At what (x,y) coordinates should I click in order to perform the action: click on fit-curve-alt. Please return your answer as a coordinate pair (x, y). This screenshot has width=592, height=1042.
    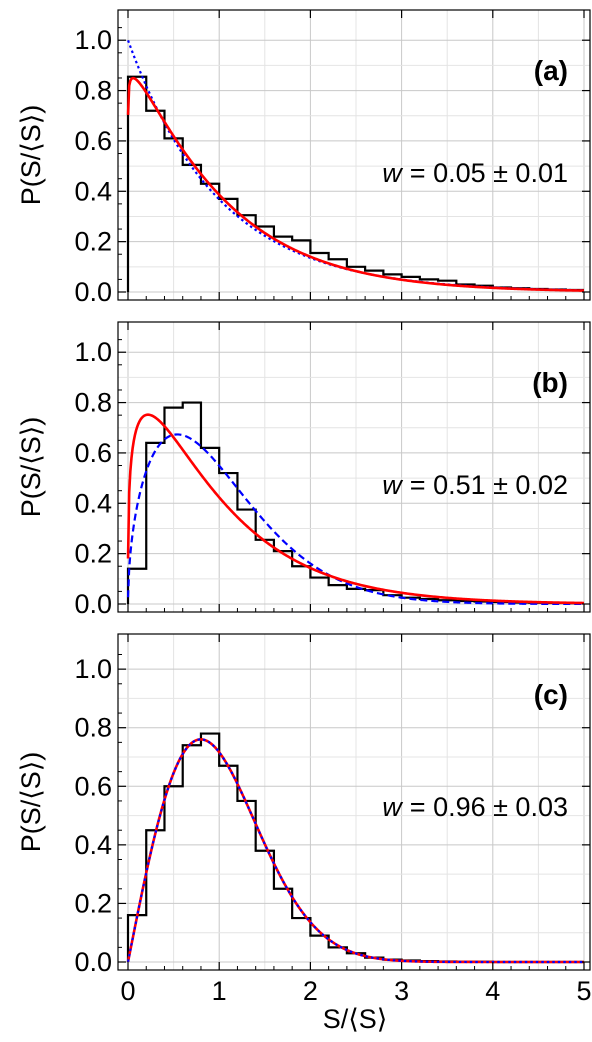
    Looking at the image, I should click on (355, 509).